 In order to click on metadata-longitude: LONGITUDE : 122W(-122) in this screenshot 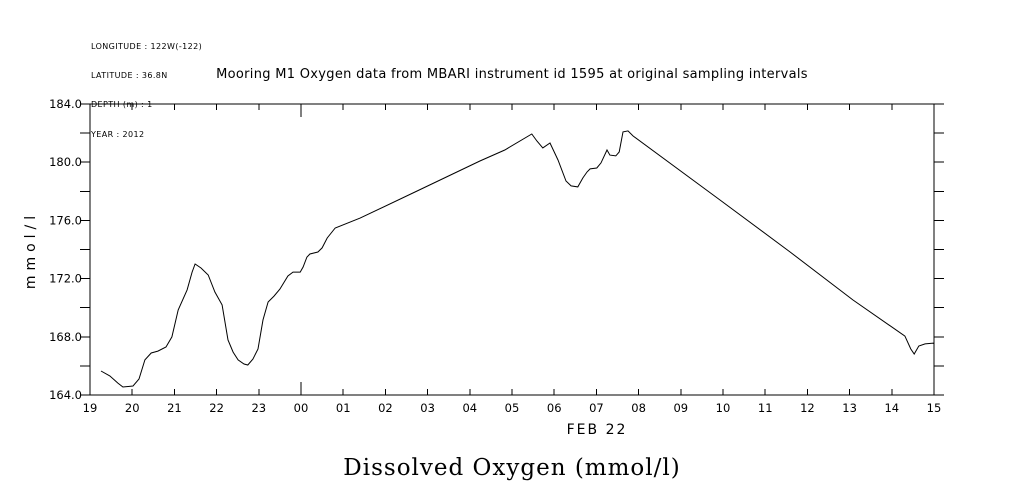, I will do `click(147, 46)`.